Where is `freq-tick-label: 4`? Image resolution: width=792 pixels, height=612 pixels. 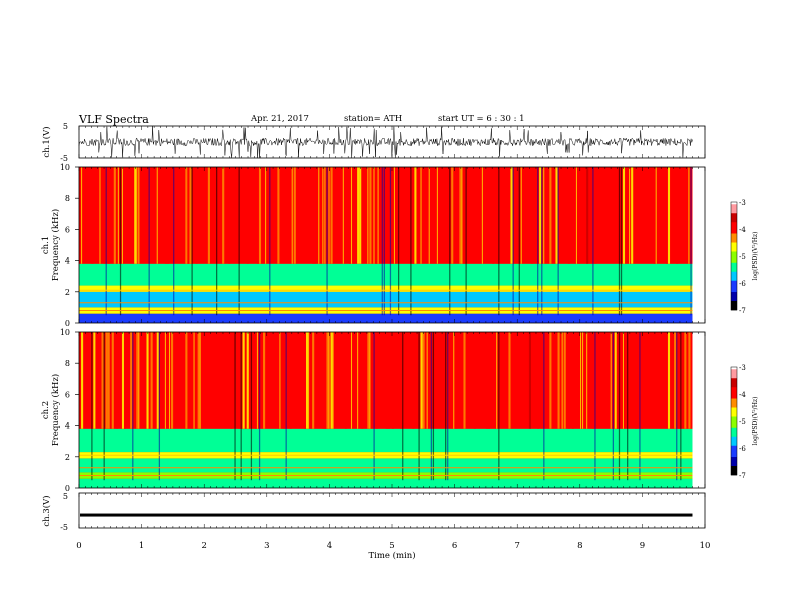 freq-tick-label: 4 is located at coordinates (67, 426).